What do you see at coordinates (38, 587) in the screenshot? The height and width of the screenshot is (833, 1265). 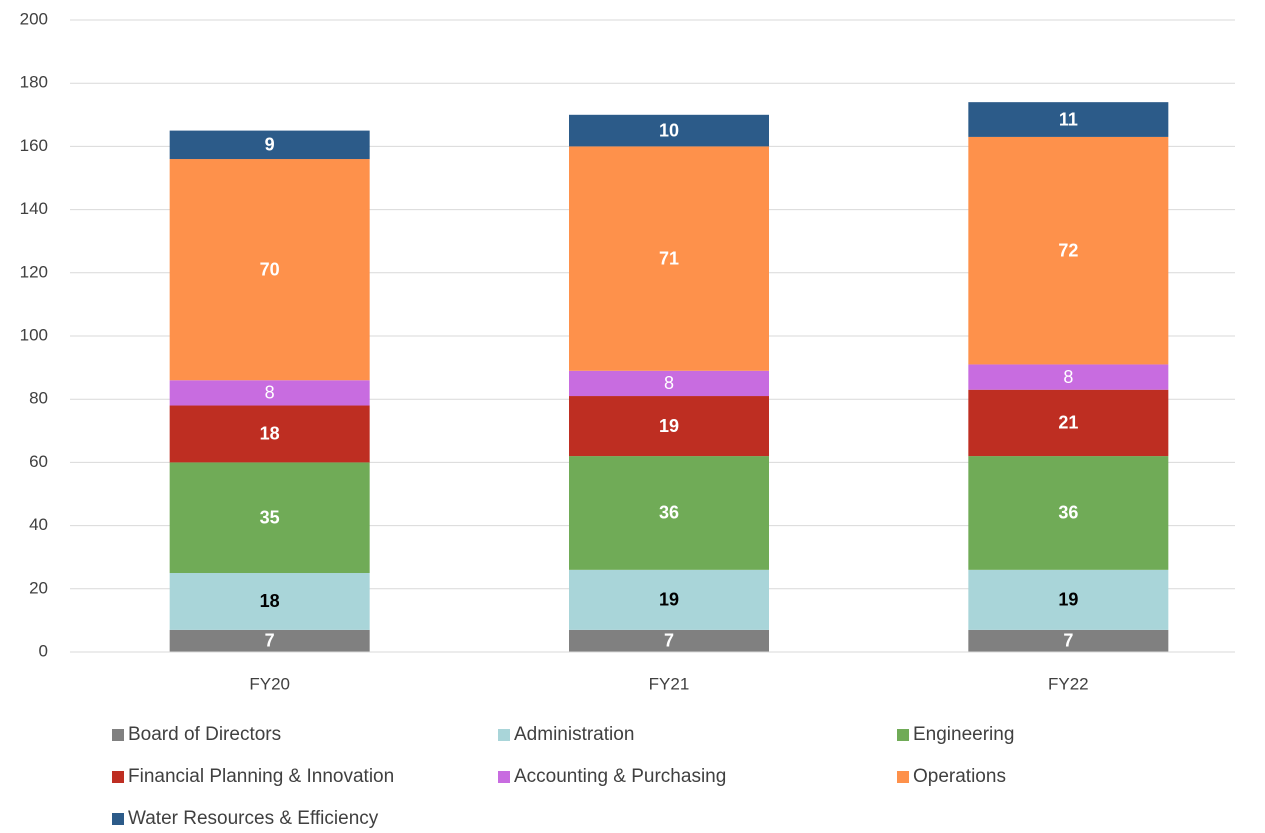 I see `y-tick-label: 20` at bounding box center [38, 587].